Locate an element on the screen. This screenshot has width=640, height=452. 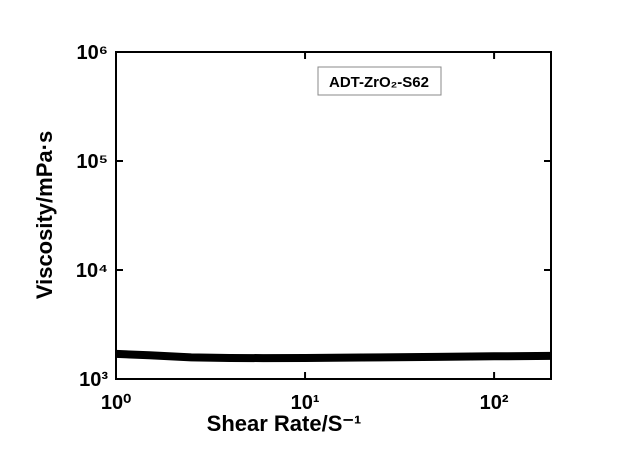
x-tick-label: 10⁰ is located at coordinates (116, 403).